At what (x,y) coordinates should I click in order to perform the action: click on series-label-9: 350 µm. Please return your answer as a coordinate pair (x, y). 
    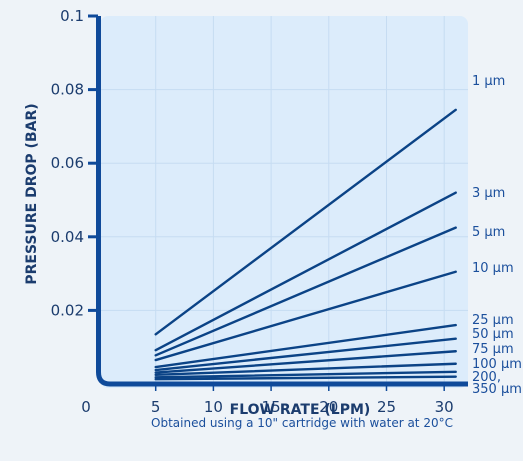
    Looking at the image, I should click on (497, 389).